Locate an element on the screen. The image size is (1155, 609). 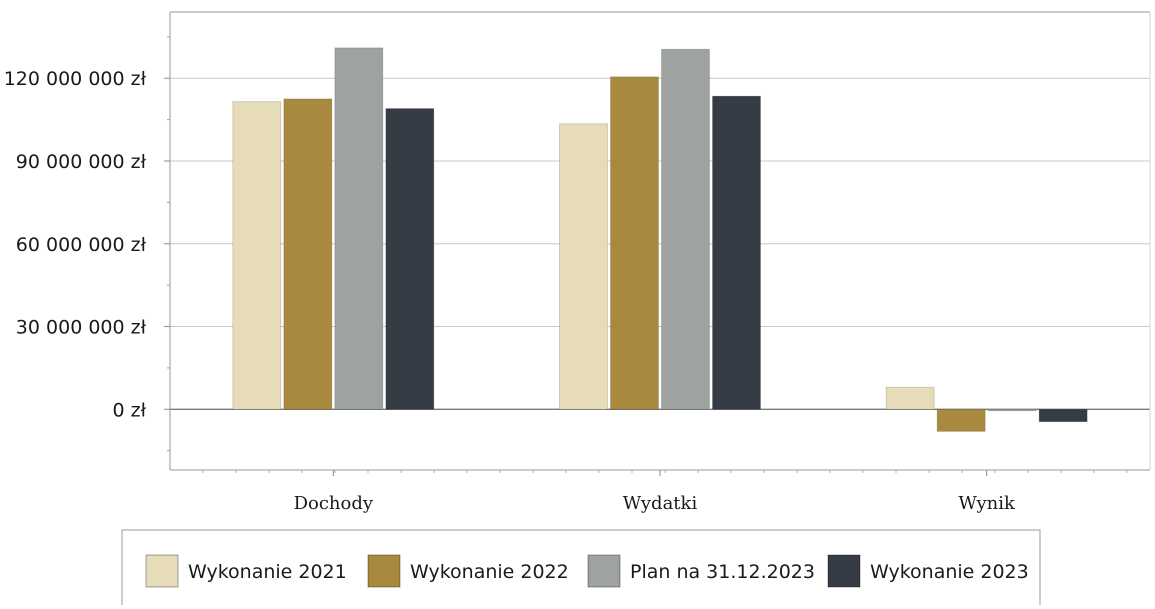
x-axis-ticks: Dochody Wydatki Wynik is located at coordinates (665, 492).